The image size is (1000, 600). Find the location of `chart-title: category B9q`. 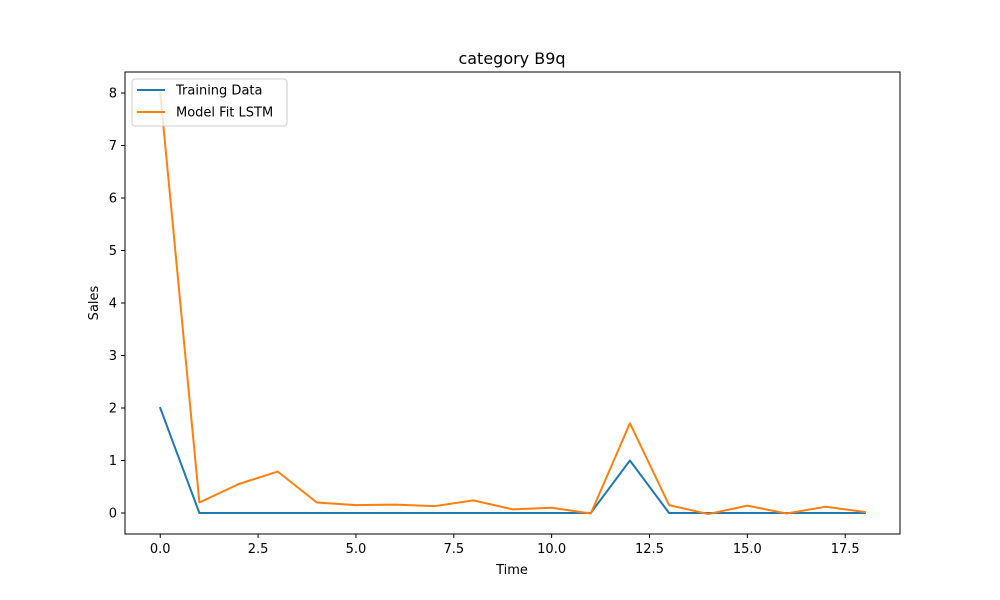

chart-title: category B9q is located at coordinates (511, 58).